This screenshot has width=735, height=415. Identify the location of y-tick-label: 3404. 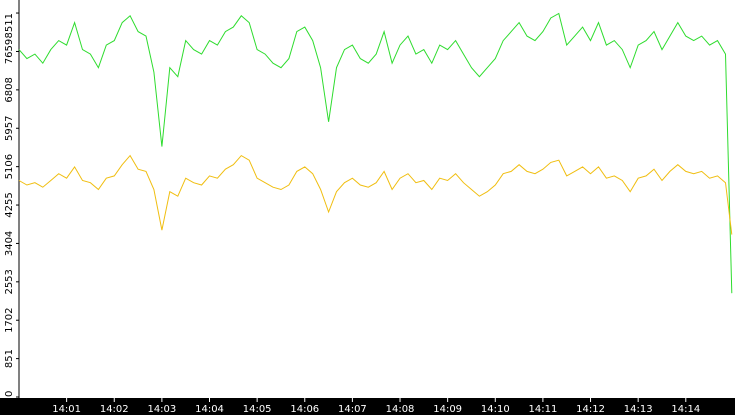
(9, 243).